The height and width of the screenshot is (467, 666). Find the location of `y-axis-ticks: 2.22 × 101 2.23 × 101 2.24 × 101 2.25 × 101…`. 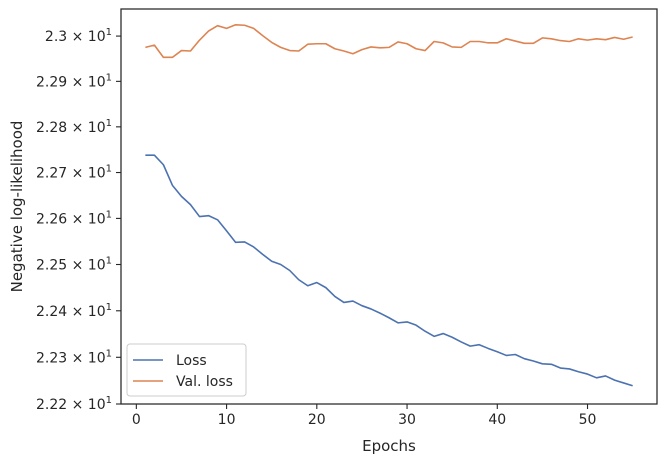

y-axis-ticks: 2.22 × 101 2.23 × 101 2.24 × 101 2.25 × 101… is located at coordinates (78, 220).